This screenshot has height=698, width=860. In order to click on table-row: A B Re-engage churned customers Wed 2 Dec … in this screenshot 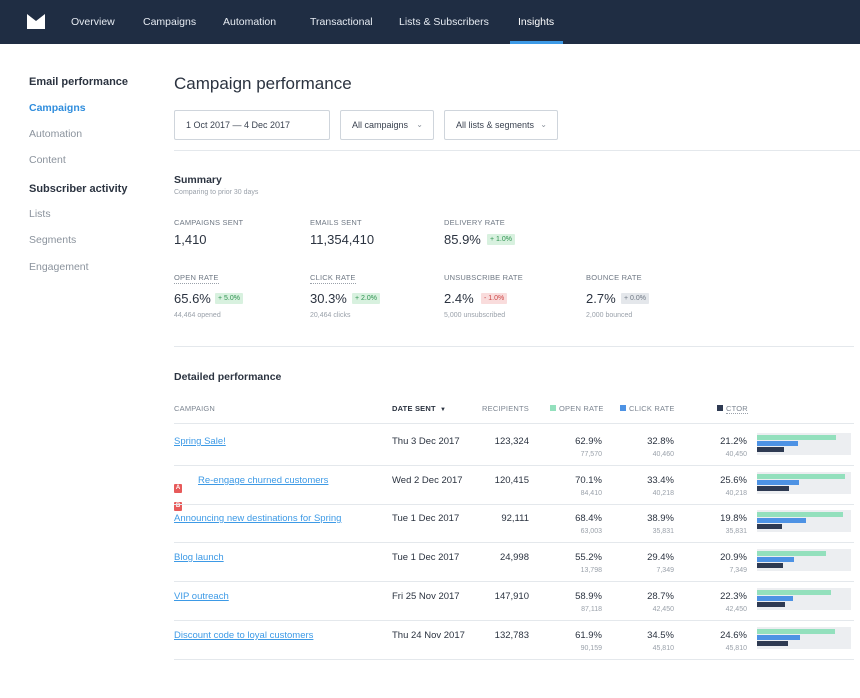, I will do `click(514, 492)`.